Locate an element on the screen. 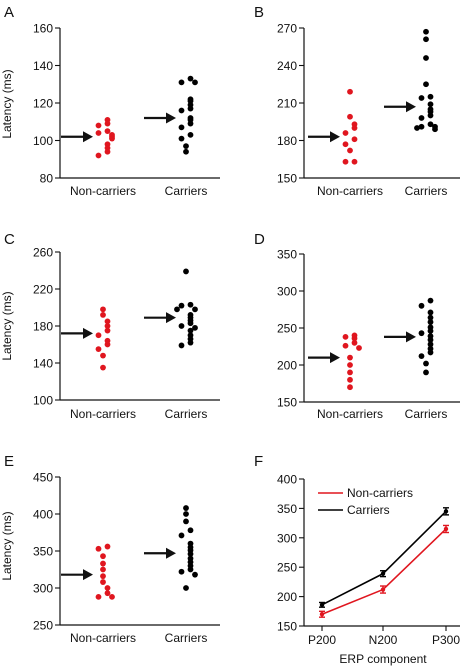 This screenshot has width=474, height=667. y-tick-label: 180 is located at coordinates (43, 327).